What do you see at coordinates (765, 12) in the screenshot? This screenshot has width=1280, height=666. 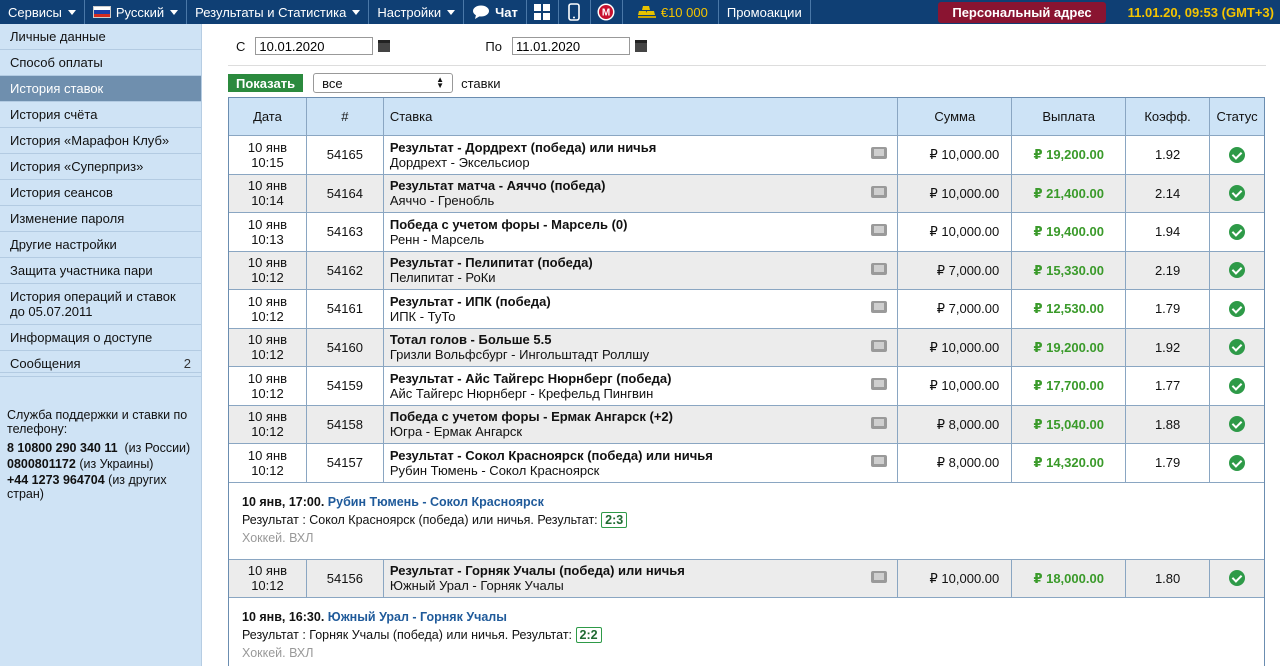 I see `promotions-link: Промоакции` at bounding box center [765, 12].